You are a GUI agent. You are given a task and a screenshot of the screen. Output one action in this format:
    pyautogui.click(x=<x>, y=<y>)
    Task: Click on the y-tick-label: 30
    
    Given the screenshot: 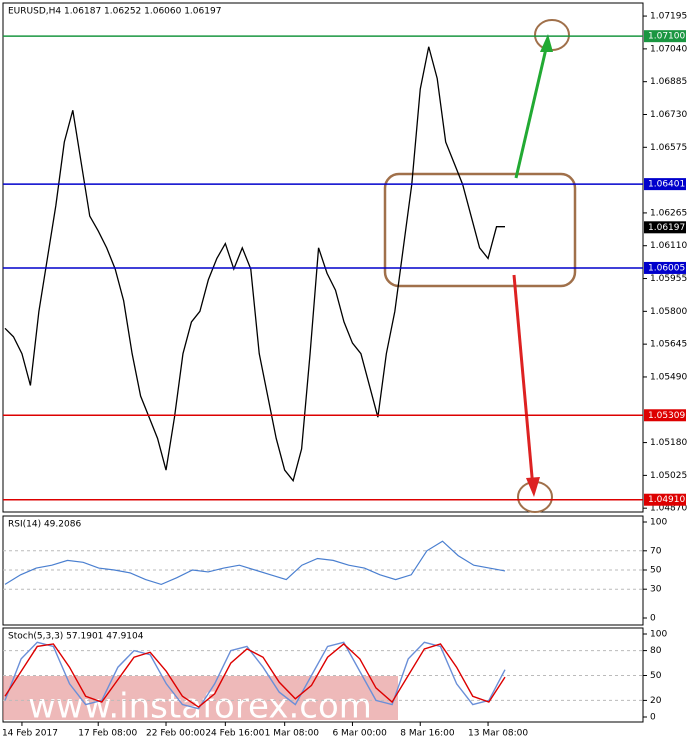 What is the action you would take?
    pyautogui.click(x=656, y=590)
    